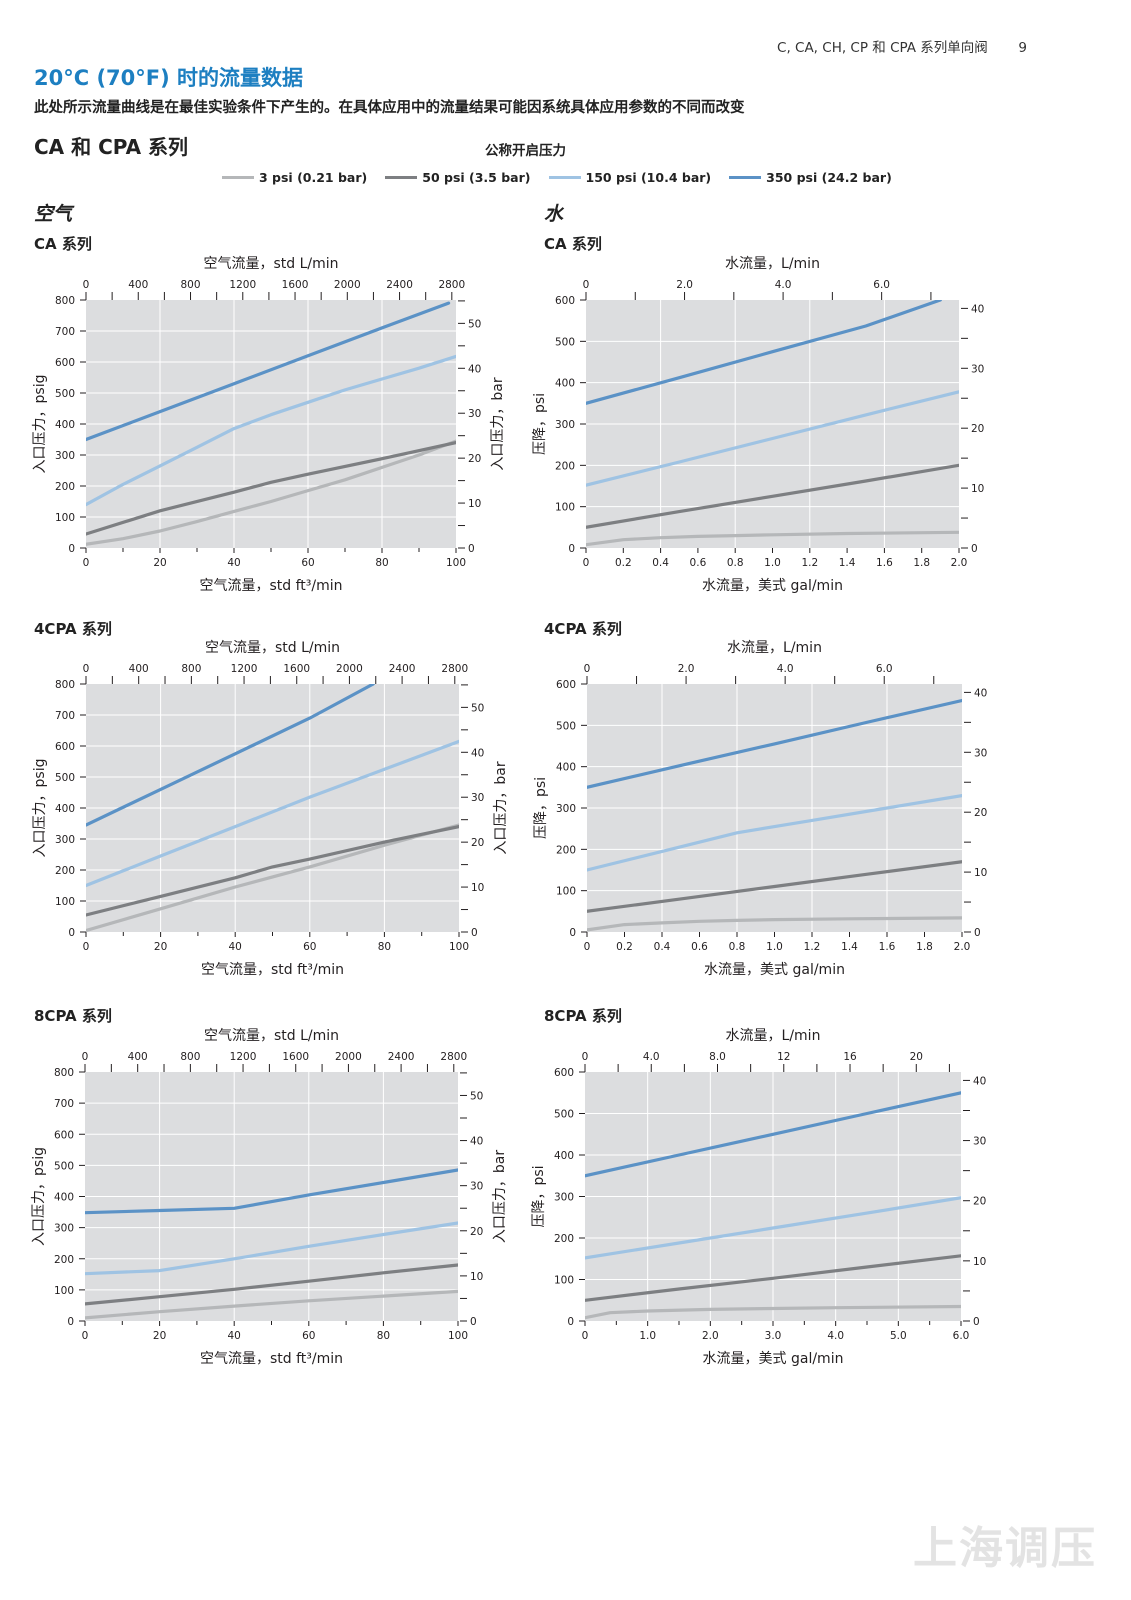 The height and width of the screenshot is (1600, 1131). Describe the element at coordinates (773, 1036) in the screenshot. I see `x2-axis-title-water-8cpa: 水流量，L/min` at that location.